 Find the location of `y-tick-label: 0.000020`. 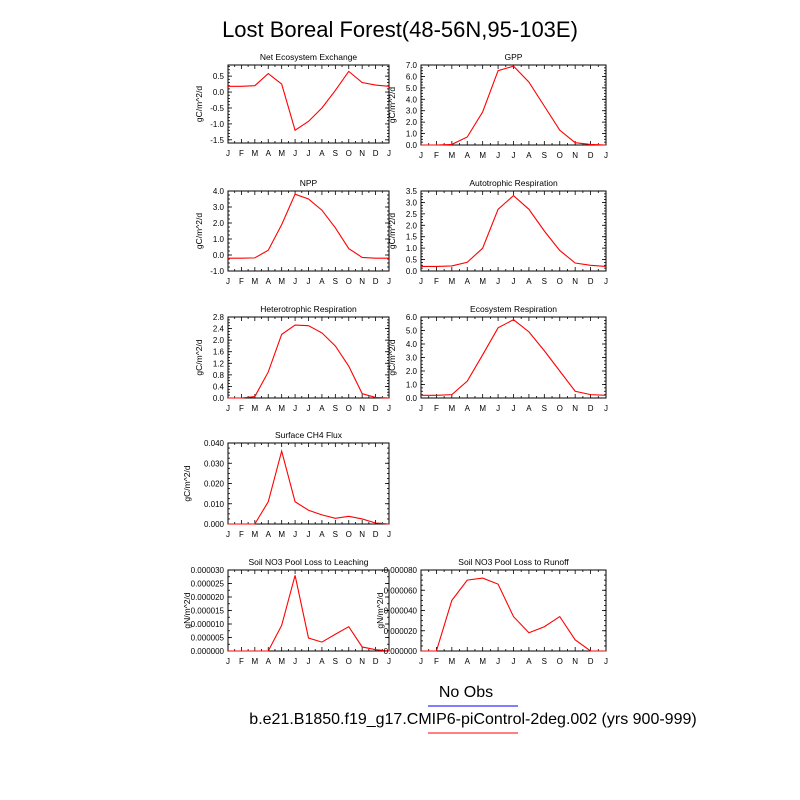

y-tick-label: 0.000020 is located at coordinates (208, 597).